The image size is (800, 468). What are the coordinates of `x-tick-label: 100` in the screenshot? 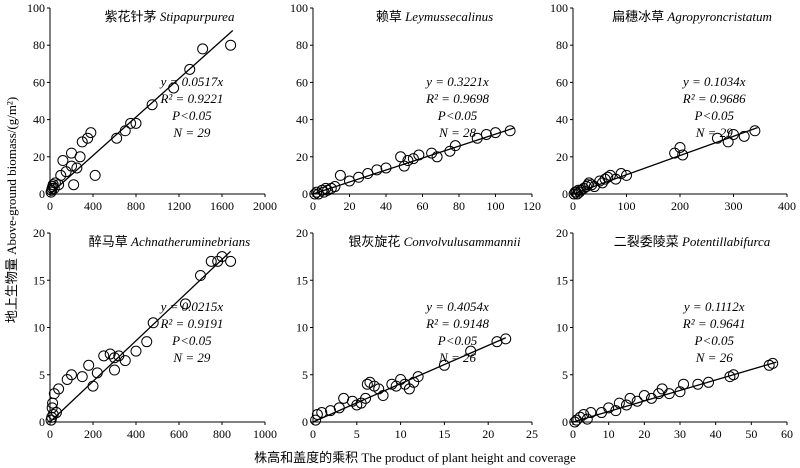 It's located at (627, 206).